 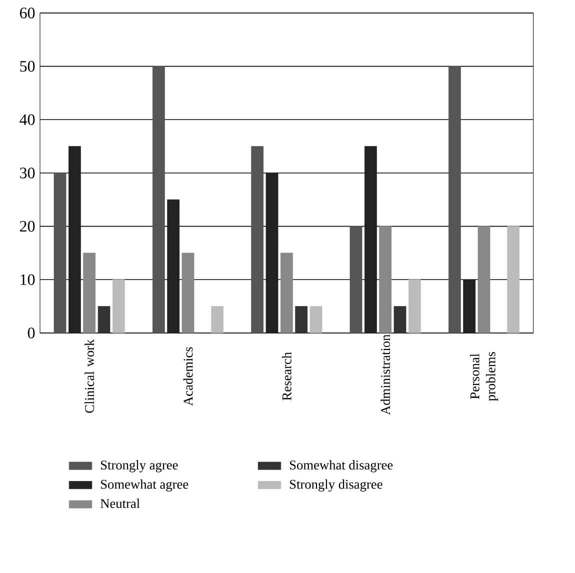 I want to click on y-tick-label: 20, so click(x=27, y=226).